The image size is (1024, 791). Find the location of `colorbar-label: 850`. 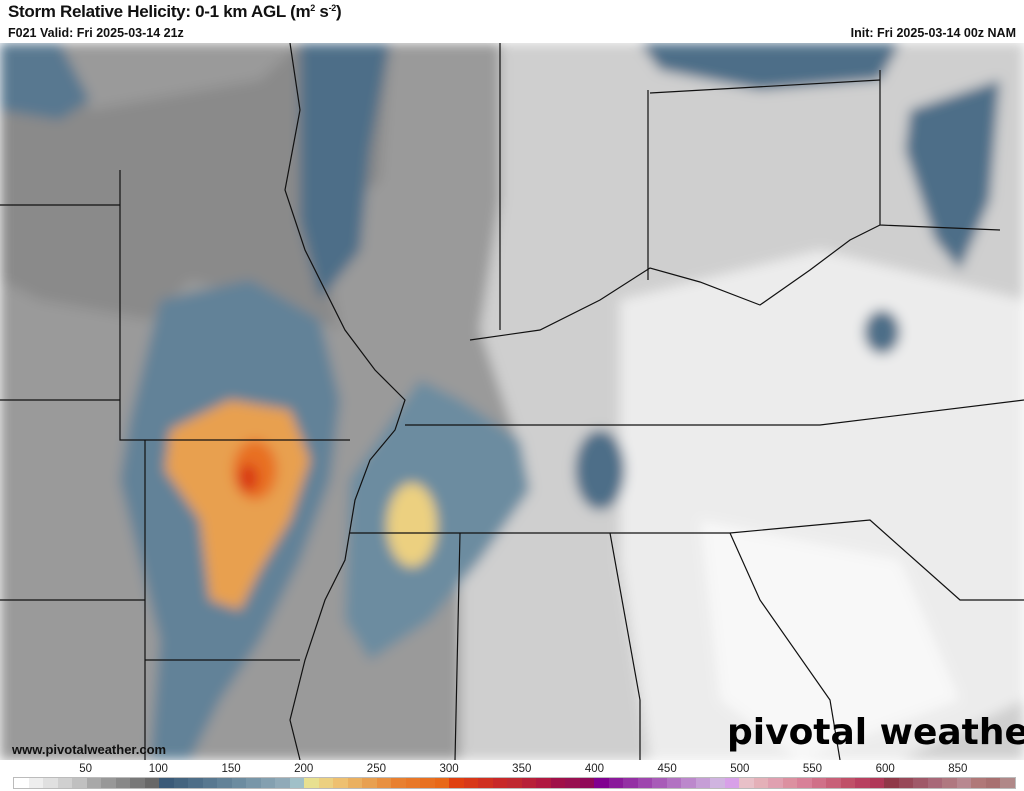

colorbar-label: 850 is located at coordinates (958, 769).